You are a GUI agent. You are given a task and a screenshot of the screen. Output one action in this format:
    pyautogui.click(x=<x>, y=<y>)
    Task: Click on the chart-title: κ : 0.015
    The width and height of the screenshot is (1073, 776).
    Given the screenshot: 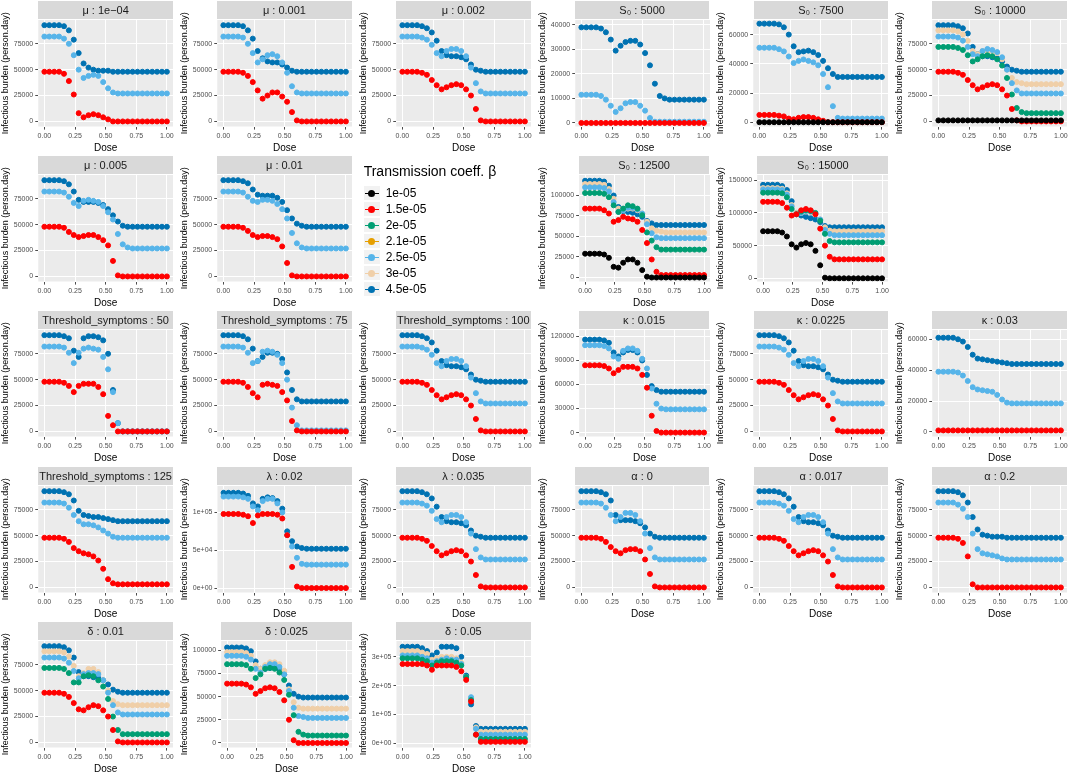 What is the action you would take?
    pyautogui.click(x=644, y=320)
    